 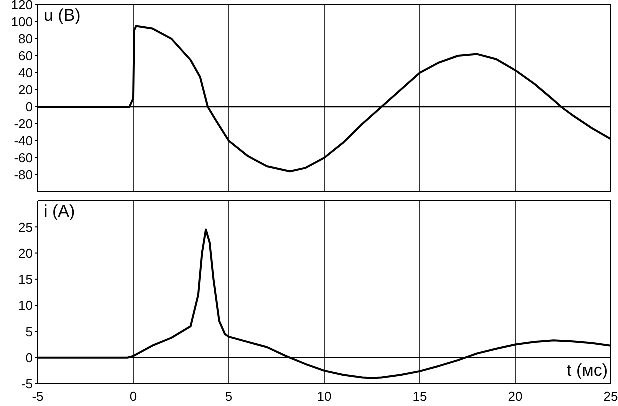 What do you see at coordinates (23, 141) in the screenshot?
I see `y-tick-label: -40` at bounding box center [23, 141].